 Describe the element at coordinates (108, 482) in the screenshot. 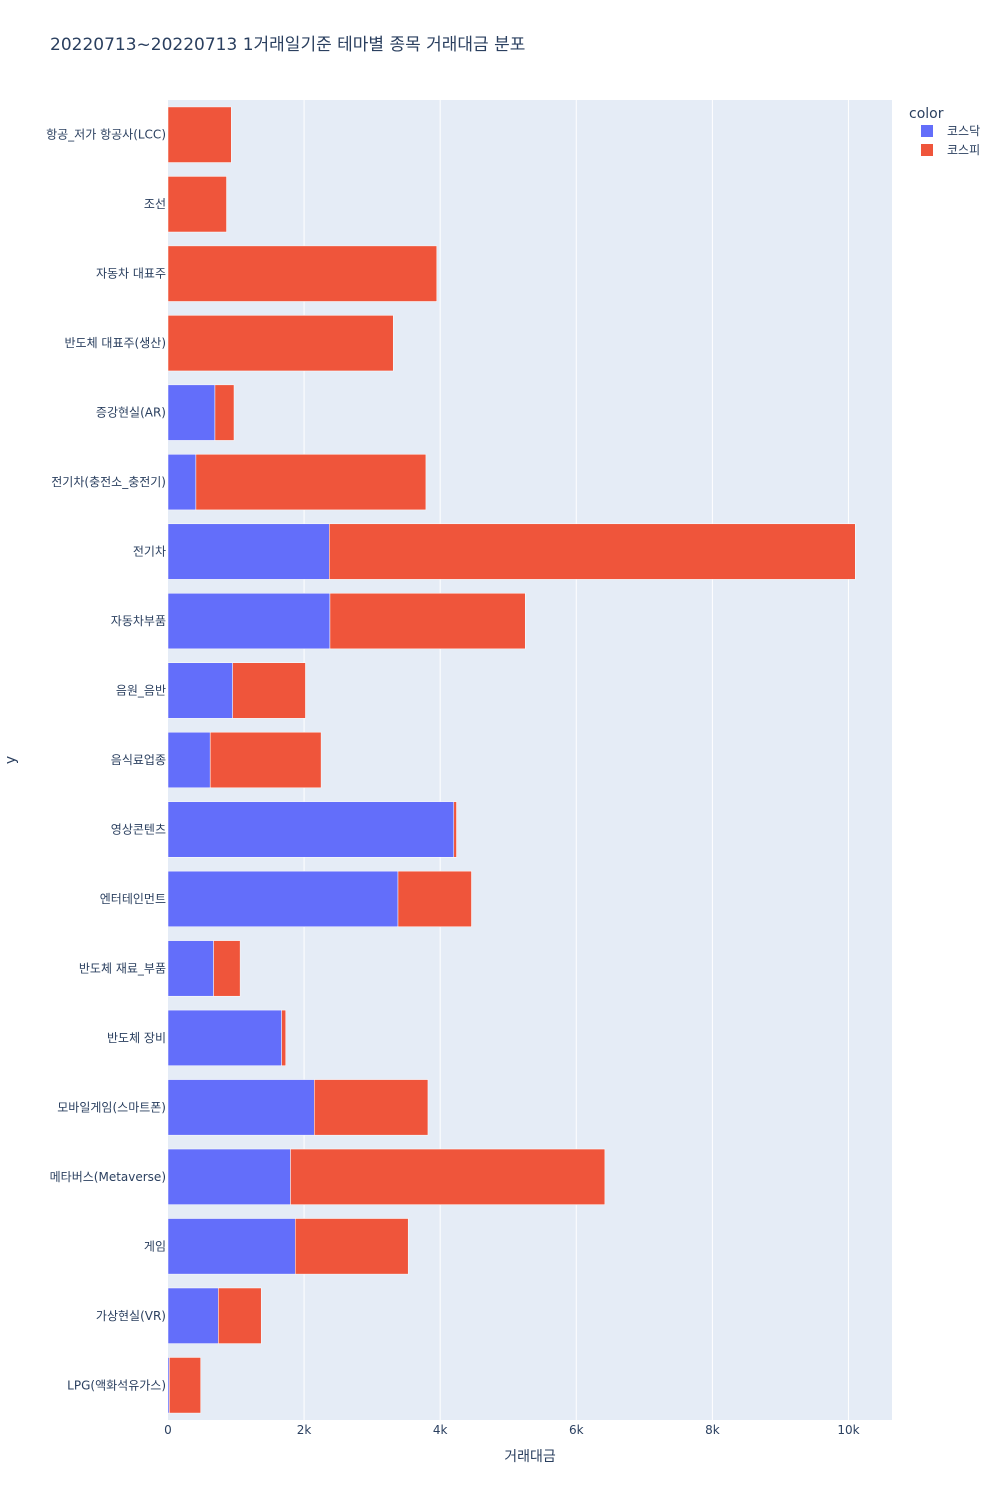

I see `y-tick-label: 전기차(충전소_충전기)` at that location.